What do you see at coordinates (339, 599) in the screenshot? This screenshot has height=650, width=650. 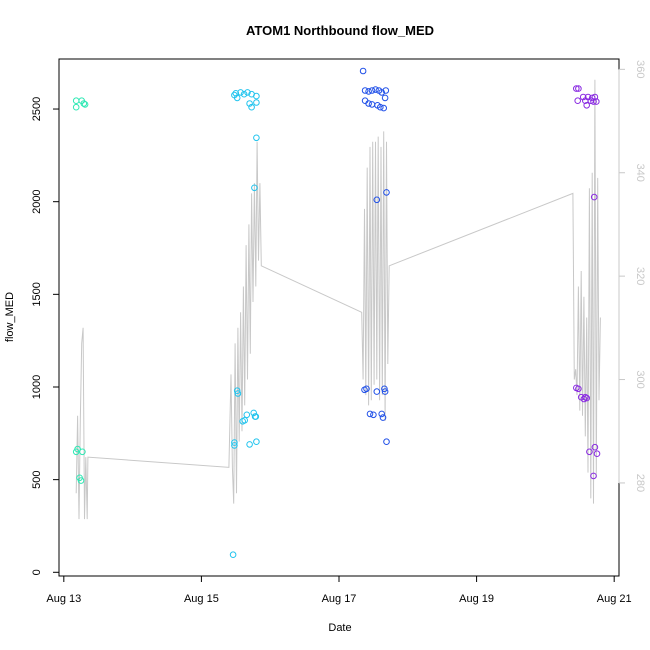 I see `x-tick-label: Aug 17` at bounding box center [339, 599].